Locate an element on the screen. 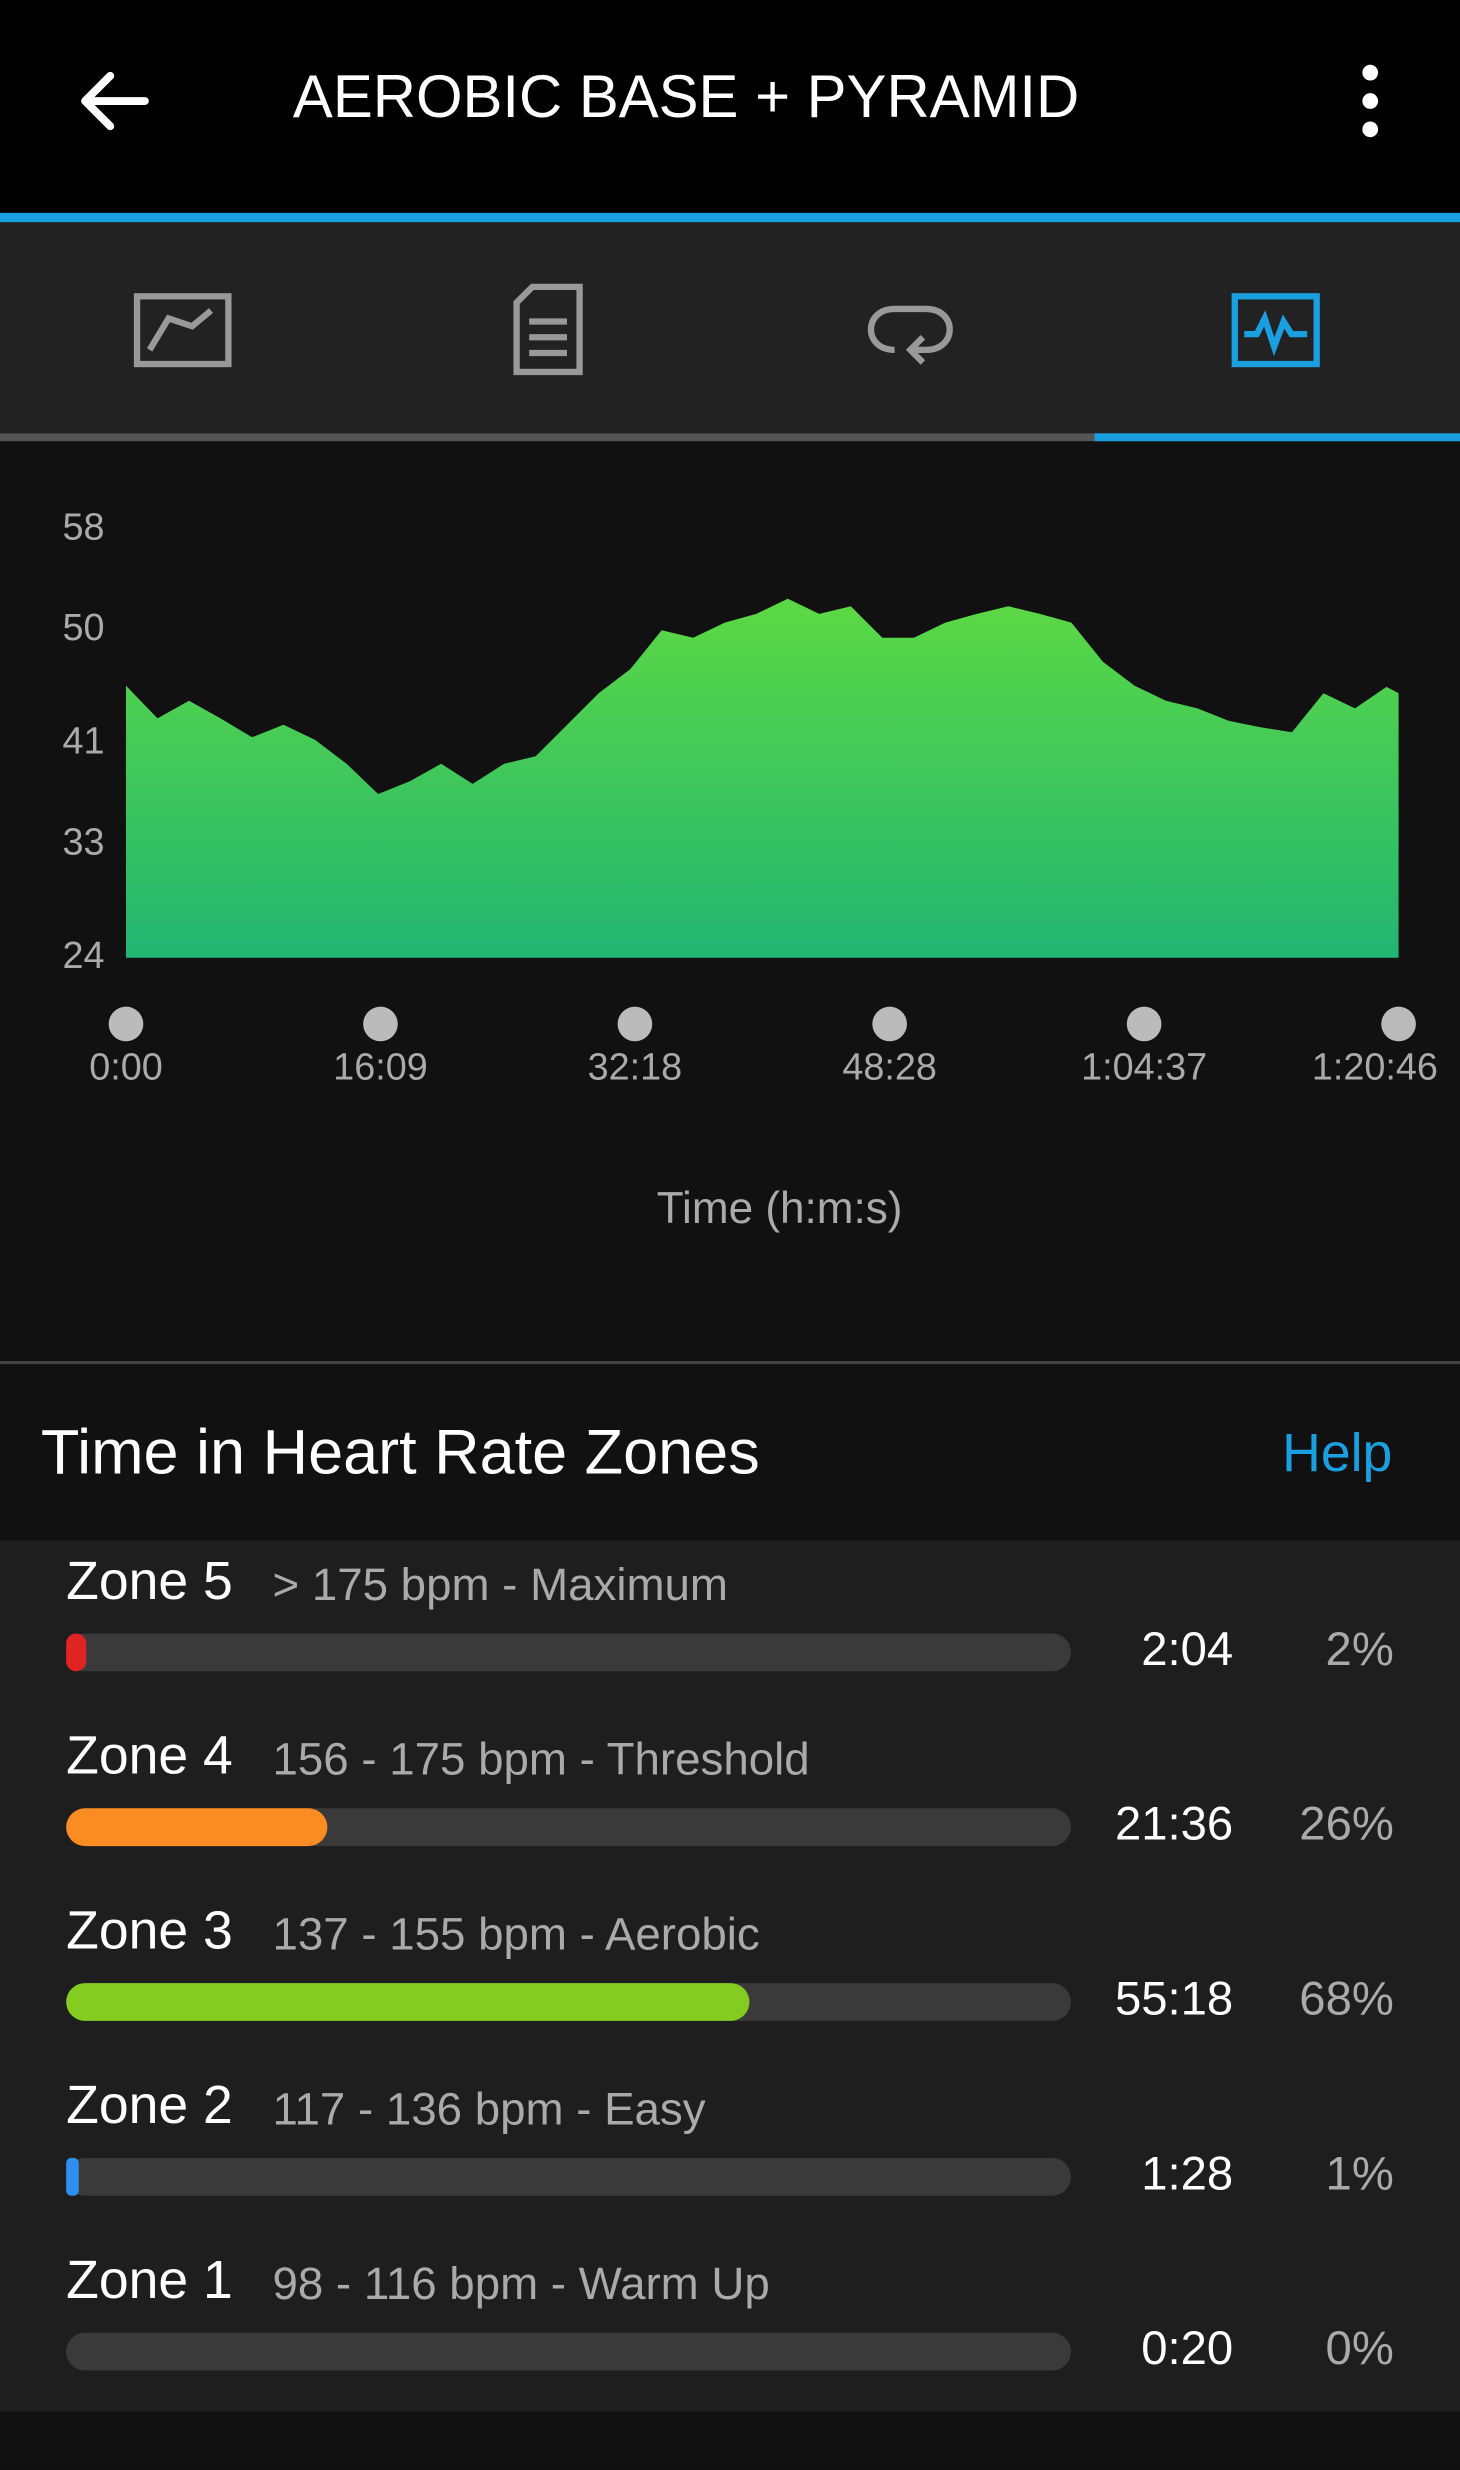 Image resolution: width=1460 pixels, height=2470 pixels. y-tick-label: 41 is located at coordinates (83, 742).